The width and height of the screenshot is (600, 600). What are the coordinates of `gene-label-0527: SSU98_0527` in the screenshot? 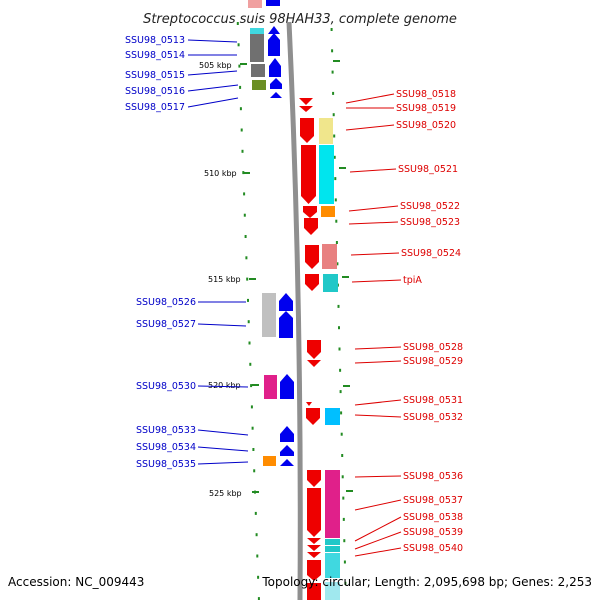 It's located at (166, 324).